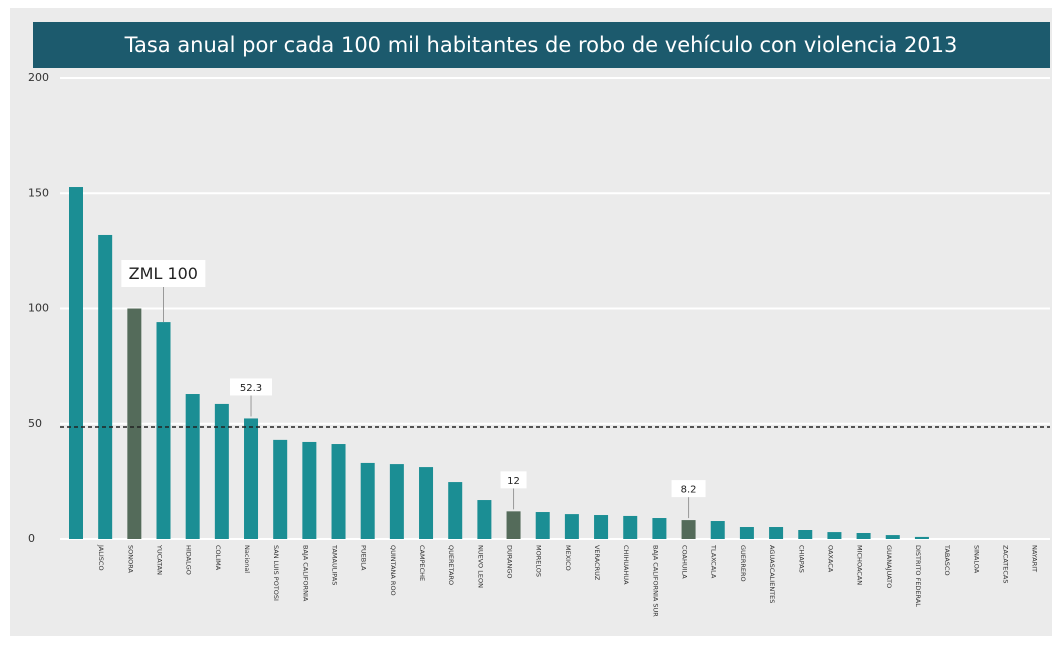  Describe the element at coordinates (276, 573) in the screenshot. I see `x-tick-label: SAN LUIS POTOSI` at that location.